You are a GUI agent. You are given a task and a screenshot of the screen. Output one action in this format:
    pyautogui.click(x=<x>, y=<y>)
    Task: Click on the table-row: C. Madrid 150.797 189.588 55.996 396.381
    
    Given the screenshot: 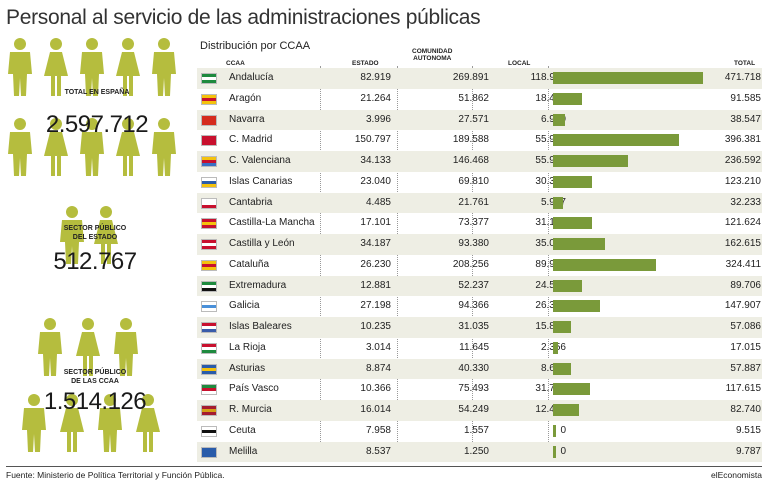 What is the action you would take?
    pyautogui.click(x=479, y=140)
    